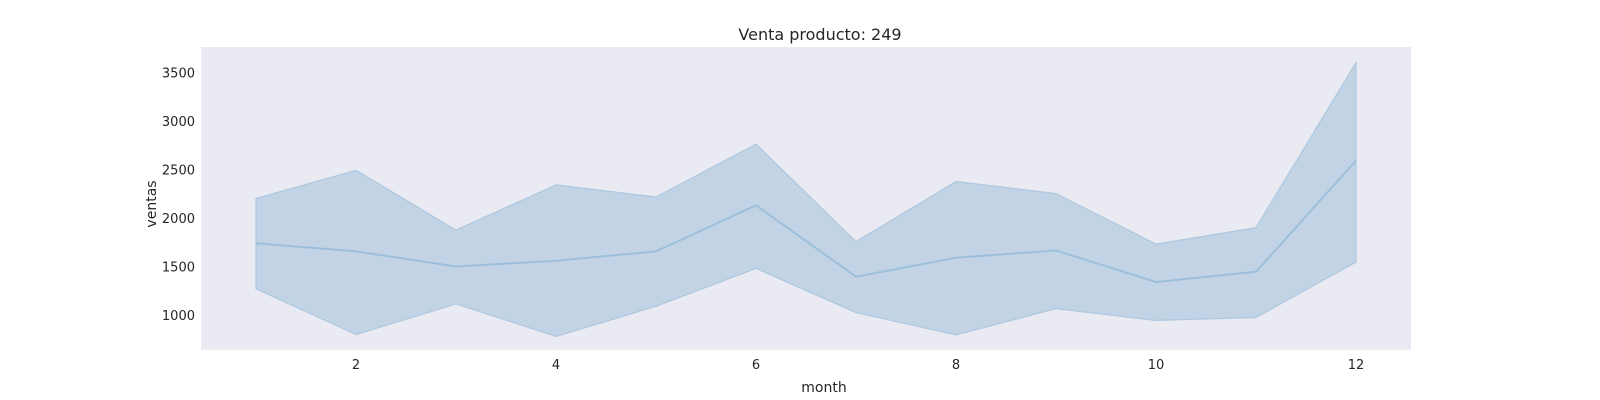 The image size is (1600, 400). Describe the element at coordinates (956, 365) in the screenshot. I see `x-tick-label: 8` at that location.